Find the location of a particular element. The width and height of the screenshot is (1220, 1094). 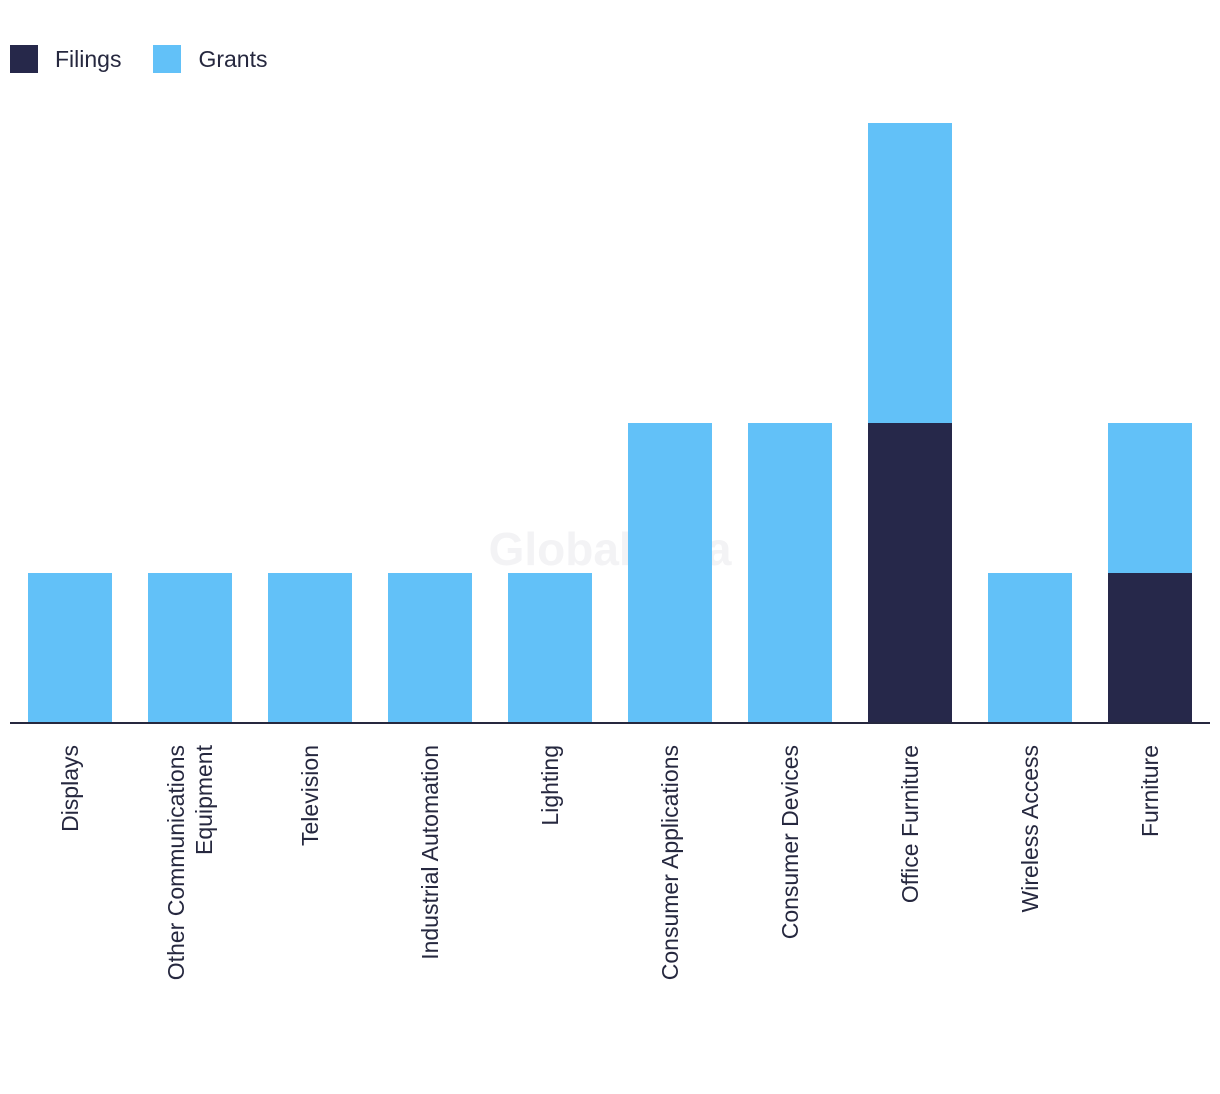

x-tick-label-line: Office Furniture is located at coordinates (910, 824).